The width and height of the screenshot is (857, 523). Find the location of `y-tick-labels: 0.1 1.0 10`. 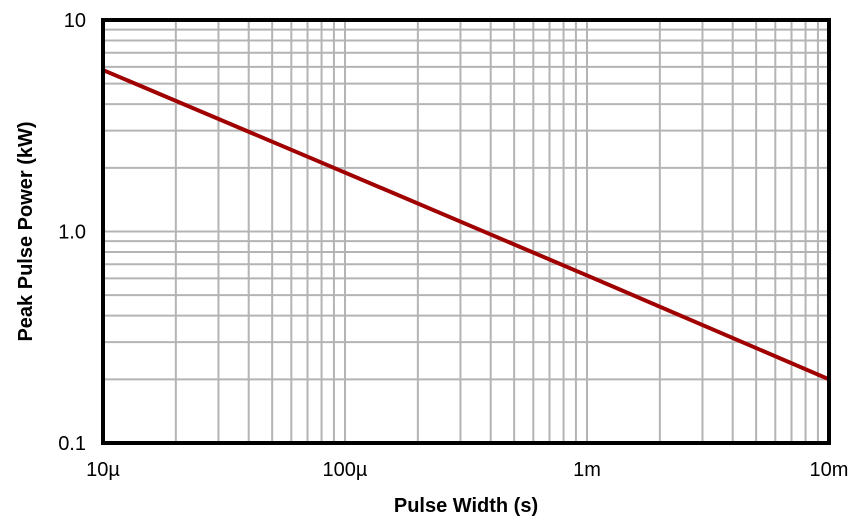

y-tick-labels: 0.1 1.0 10 is located at coordinates (72, 232).